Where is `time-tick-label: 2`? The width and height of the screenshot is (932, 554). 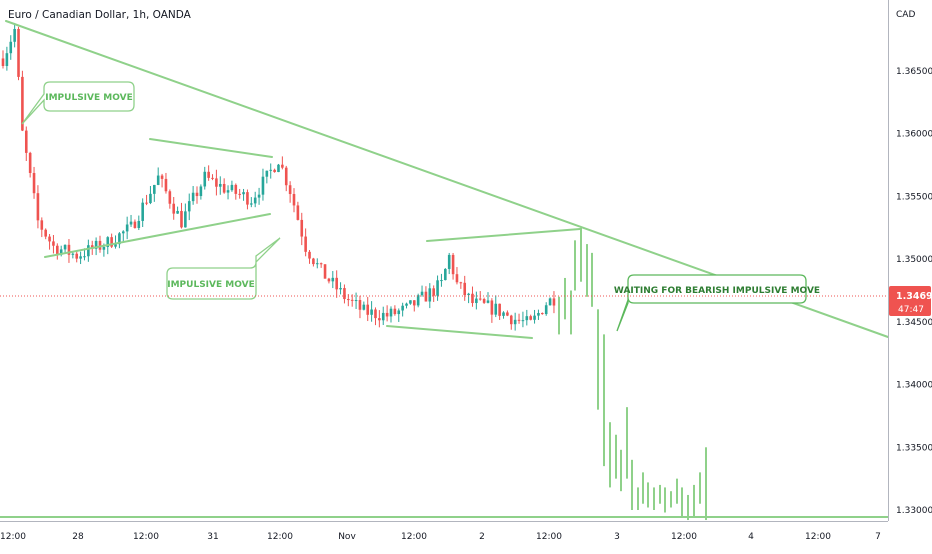 time-tick-label: 2 is located at coordinates (482, 537).